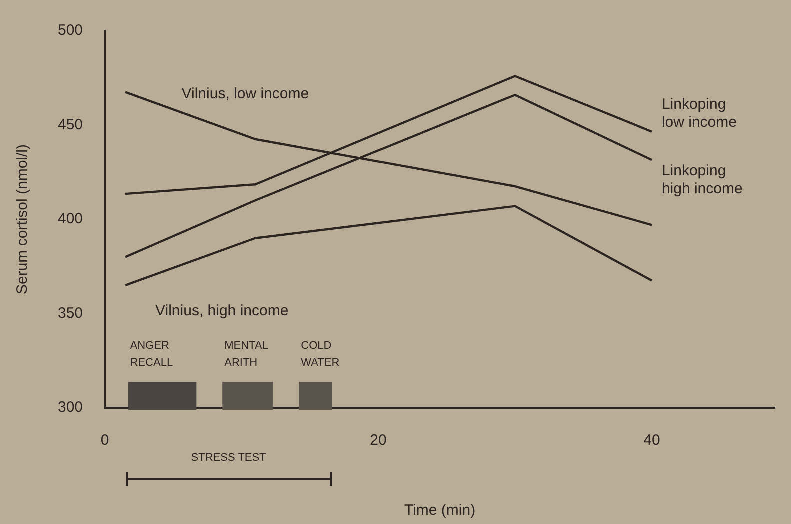  Describe the element at coordinates (71, 125) in the screenshot. I see `y-tick-label: 450` at that location.